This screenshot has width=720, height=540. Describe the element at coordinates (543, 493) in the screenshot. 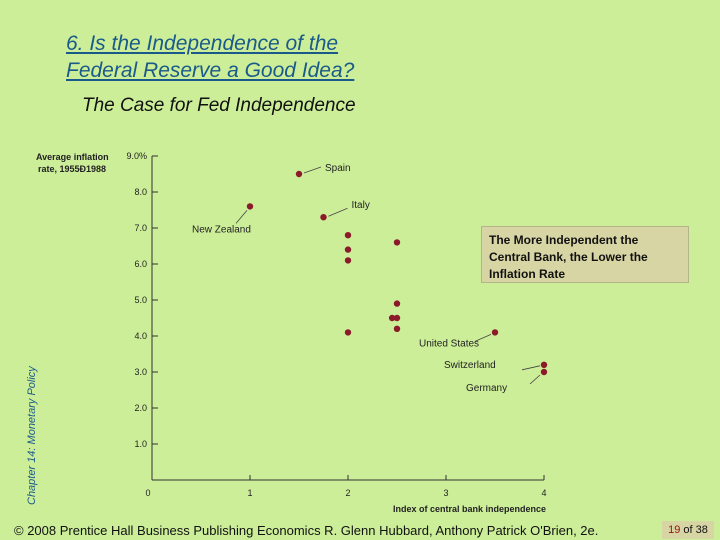

I see `x-tick-label: 4` at that location.